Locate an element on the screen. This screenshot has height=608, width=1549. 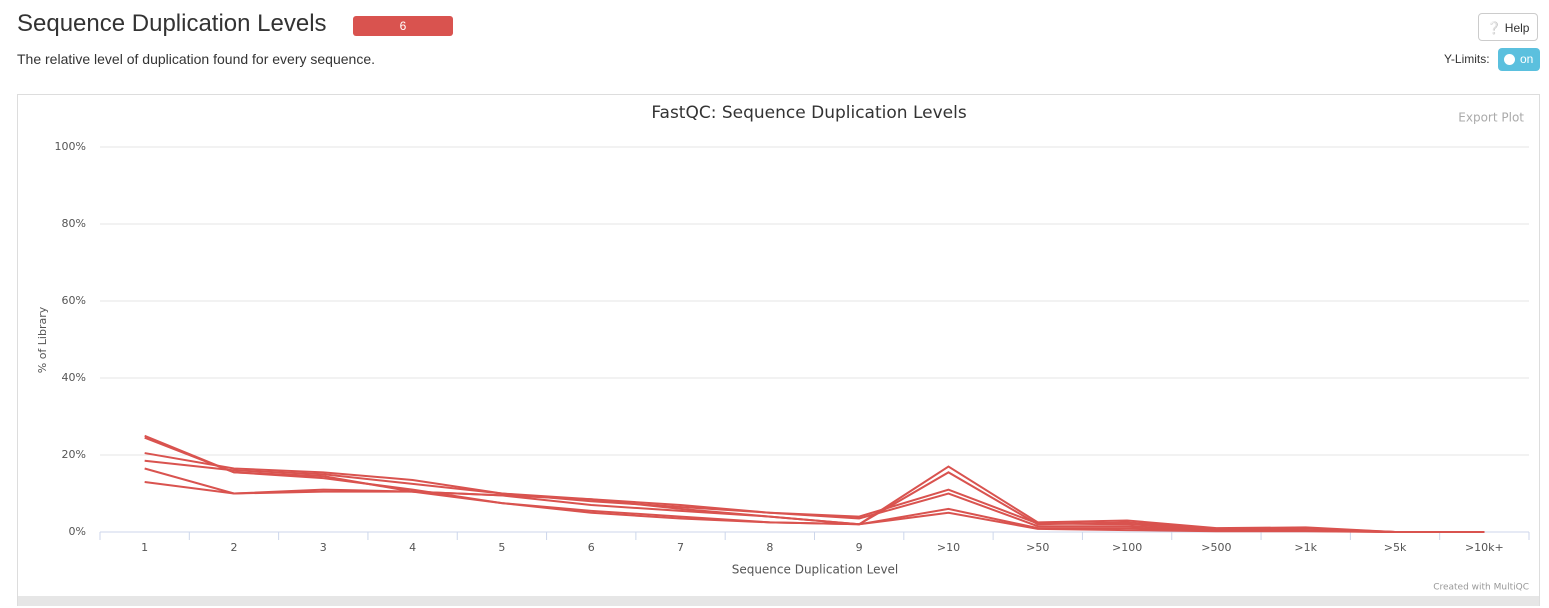
x-tick-label: >10 is located at coordinates (948, 547).